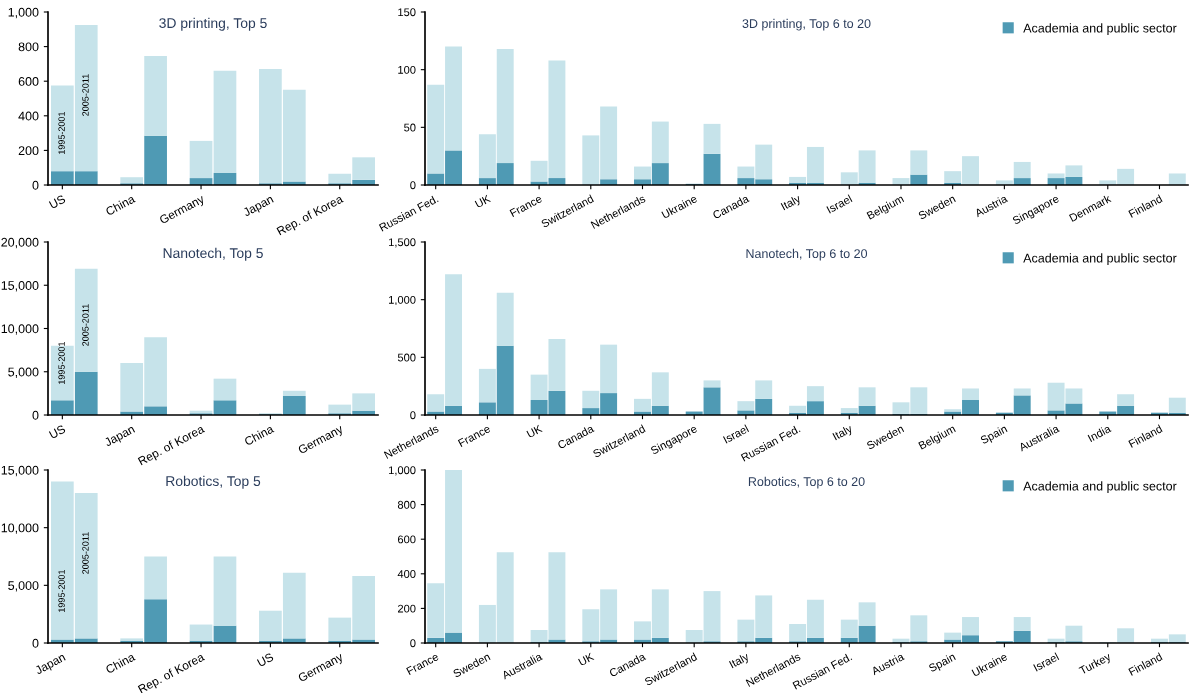 The width and height of the screenshot is (1192, 693). Describe the element at coordinates (407, 69) in the screenshot. I see `y-tick-label: 100` at that location.